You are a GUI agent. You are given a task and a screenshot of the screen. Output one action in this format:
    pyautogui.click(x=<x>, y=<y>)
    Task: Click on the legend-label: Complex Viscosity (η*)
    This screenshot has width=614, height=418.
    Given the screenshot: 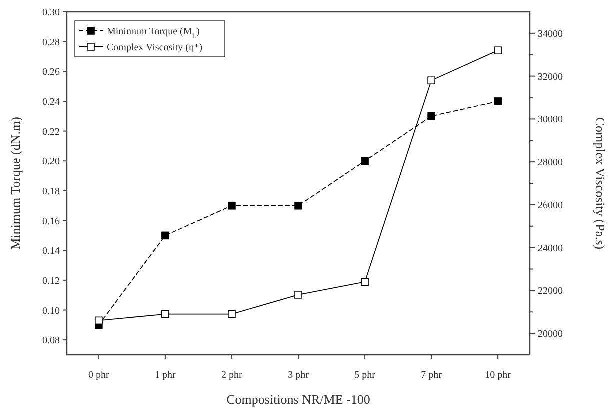 What is the action you would take?
    pyautogui.click(x=155, y=48)
    